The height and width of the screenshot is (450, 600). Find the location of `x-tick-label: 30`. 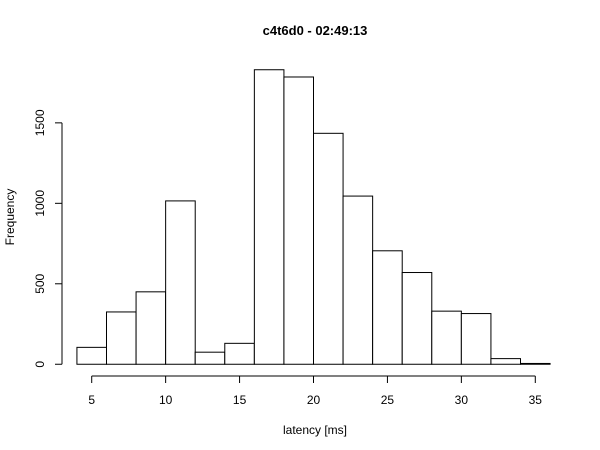

x-tick-label: 30 is located at coordinates (462, 400).